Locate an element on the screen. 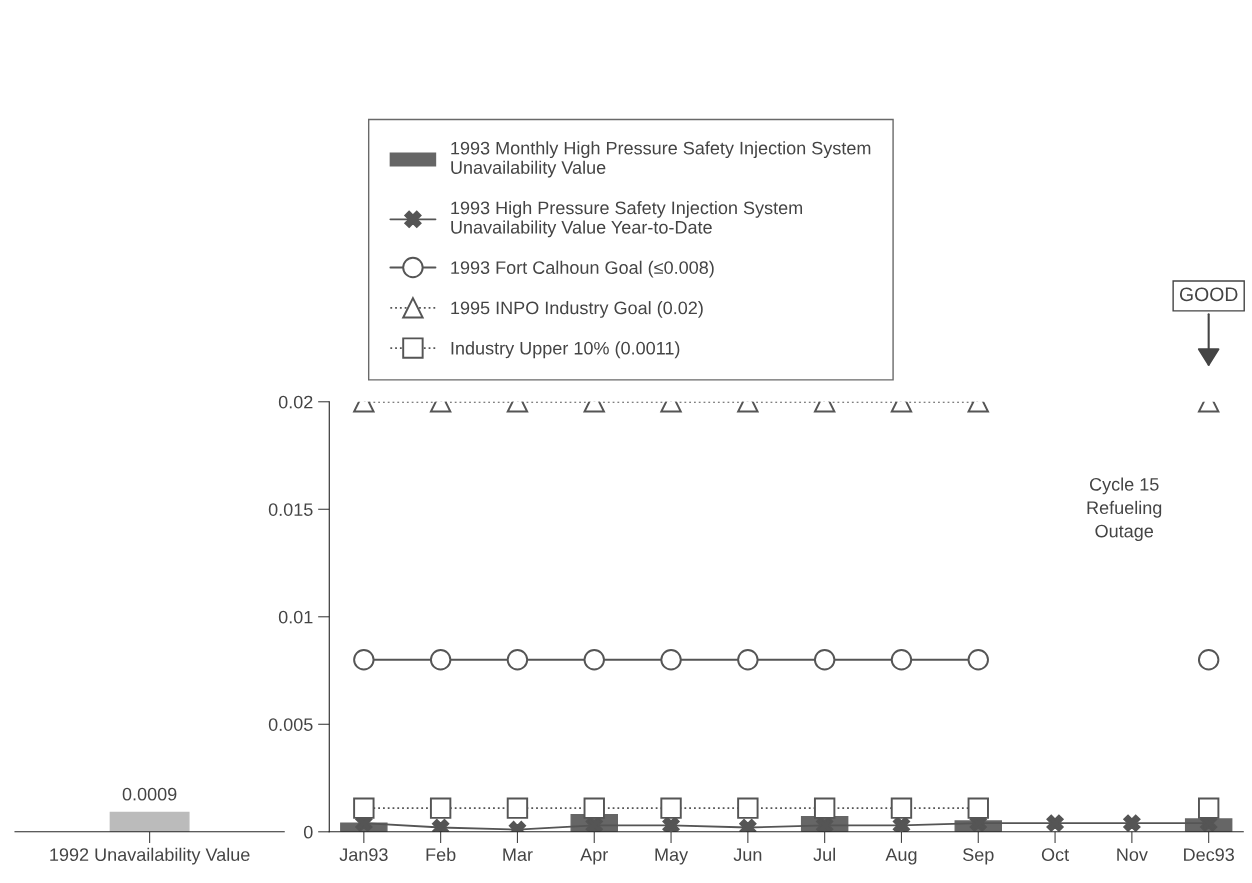 This screenshot has width=1252, height=883. x-tick-label: Jul is located at coordinates (824, 854).